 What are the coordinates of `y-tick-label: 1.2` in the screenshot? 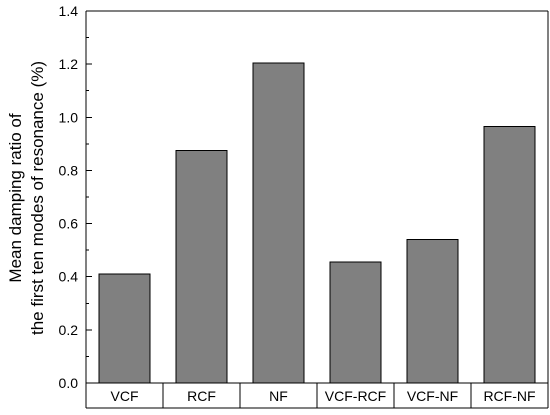 It's located at (69, 64).